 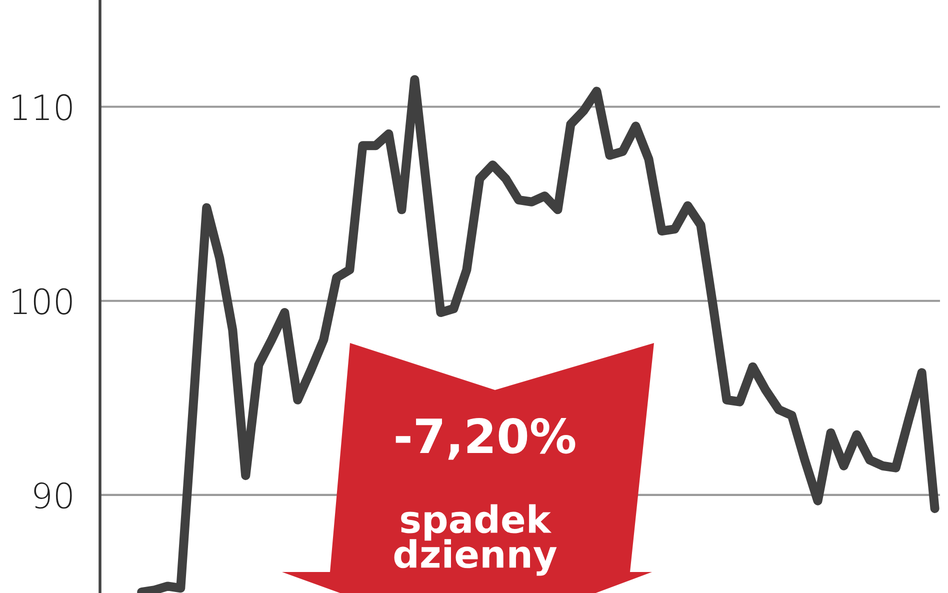 I want to click on y-tick-label: 90, so click(x=53, y=495).